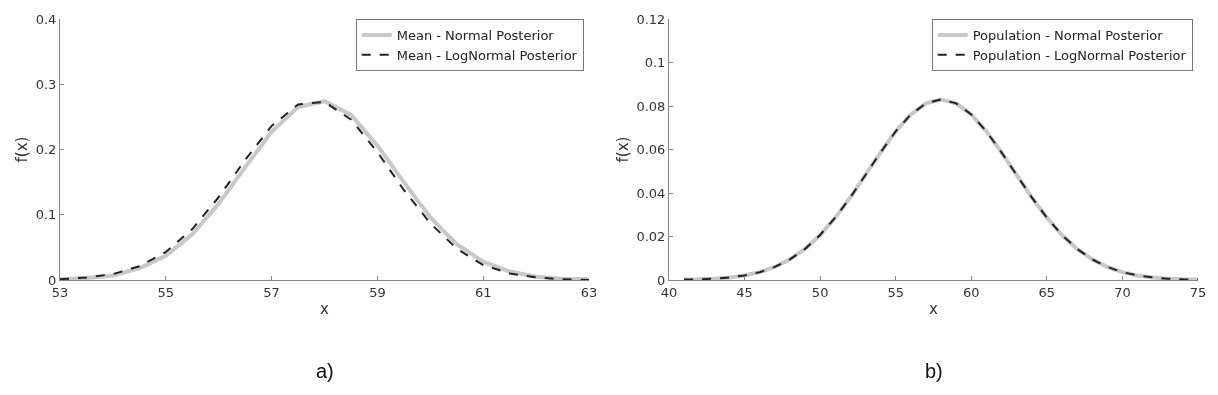  I want to click on x-tick-label: 65, so click(1047, 292).